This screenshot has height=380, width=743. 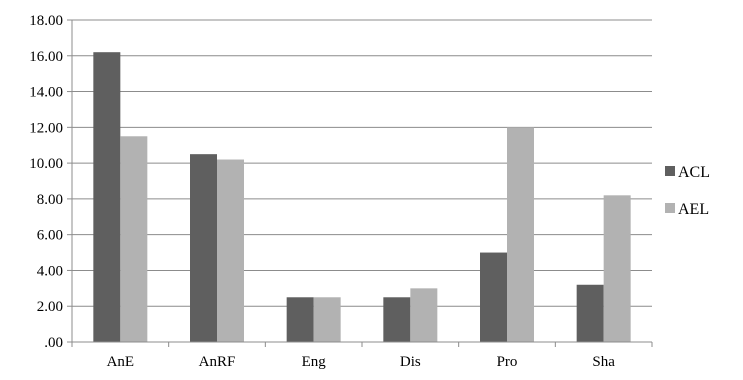 I want to click on x-tick-label: AnRF, so click(x=217, y=362).